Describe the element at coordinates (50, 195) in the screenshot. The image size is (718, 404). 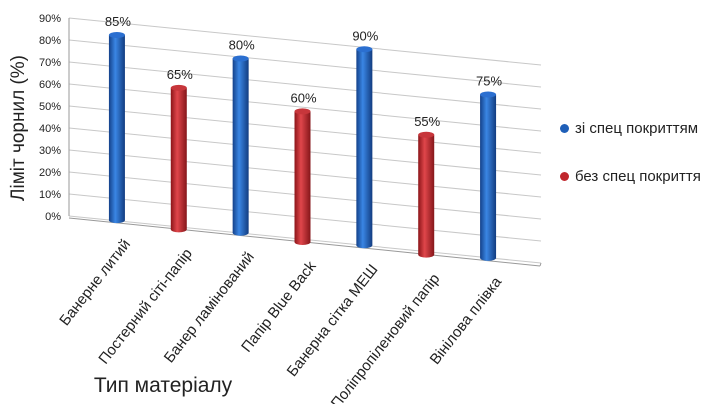
I see `y-tick-label: 10%` at that location.